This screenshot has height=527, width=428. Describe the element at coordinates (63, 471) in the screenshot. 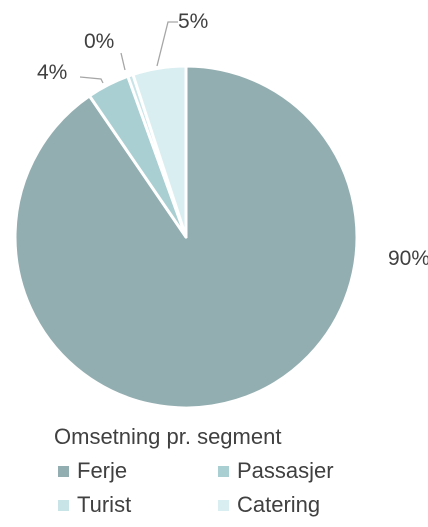

I see `legend-swatch-ferje` at that location.